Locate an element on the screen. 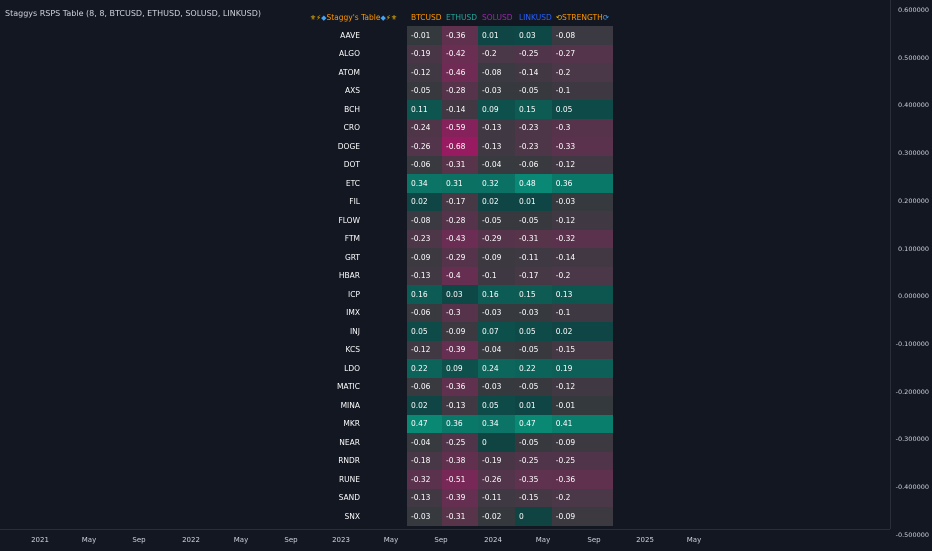 The image size is (932, 551). header-strength: ⟲STRENGTH⟳ is located at coordinates (582, 17).